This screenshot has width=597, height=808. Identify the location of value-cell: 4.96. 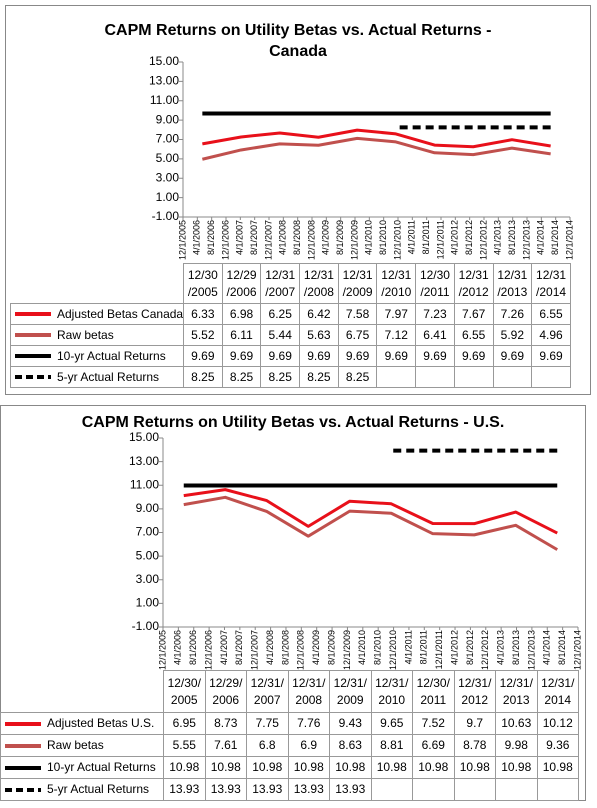
(551, 335).